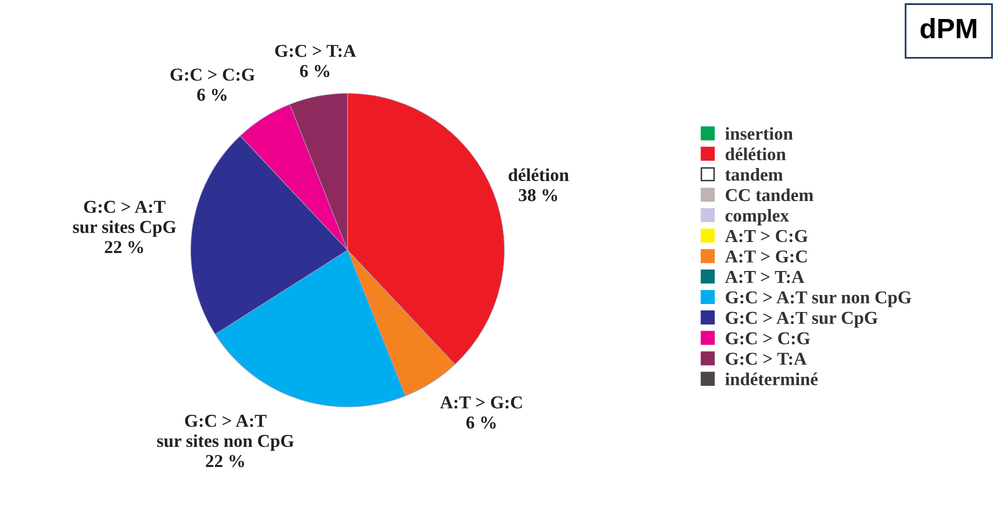  Describe the element at coordinates (225, 441) in the screenshot. I see `data-label: G:C > A:T sur sites non CpG 22 %` at that location.